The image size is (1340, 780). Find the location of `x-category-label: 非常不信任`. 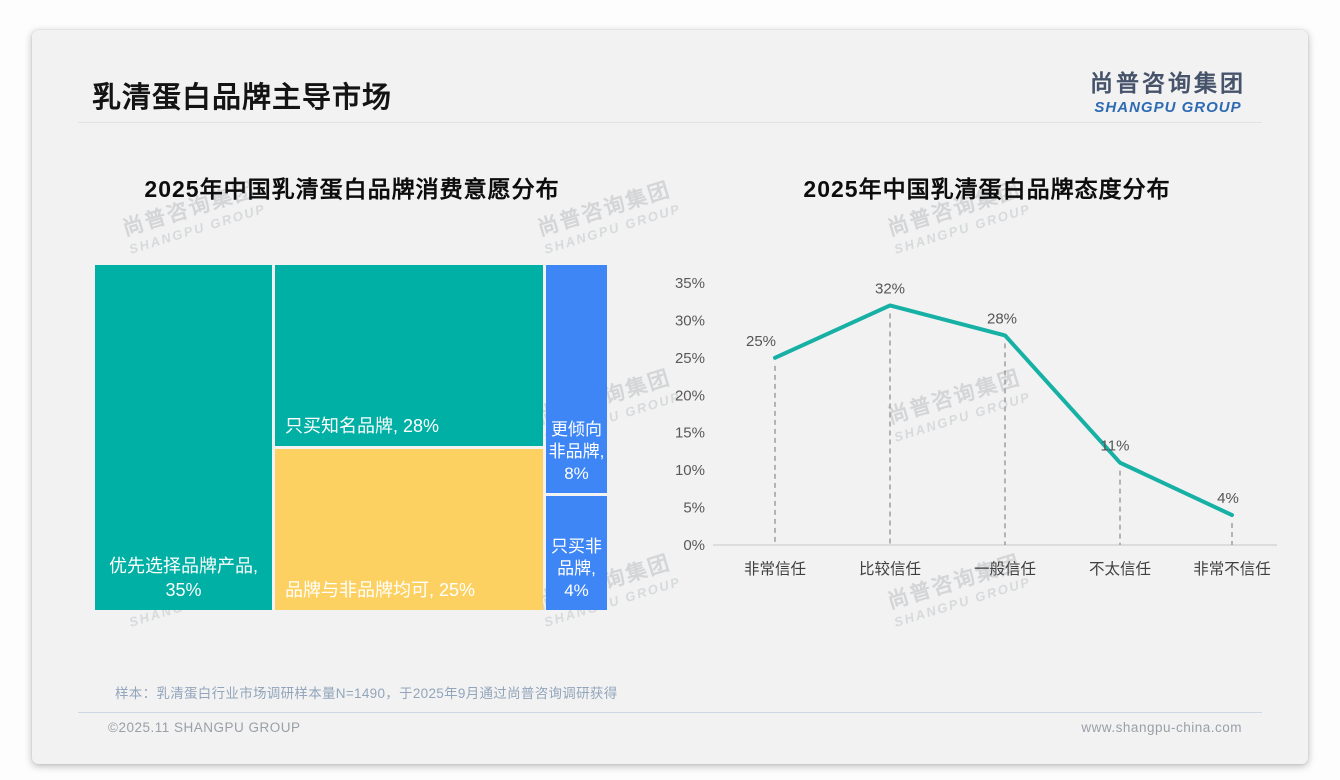

x-category-label: 非常不信任 is located at coordinates (1232, 569).